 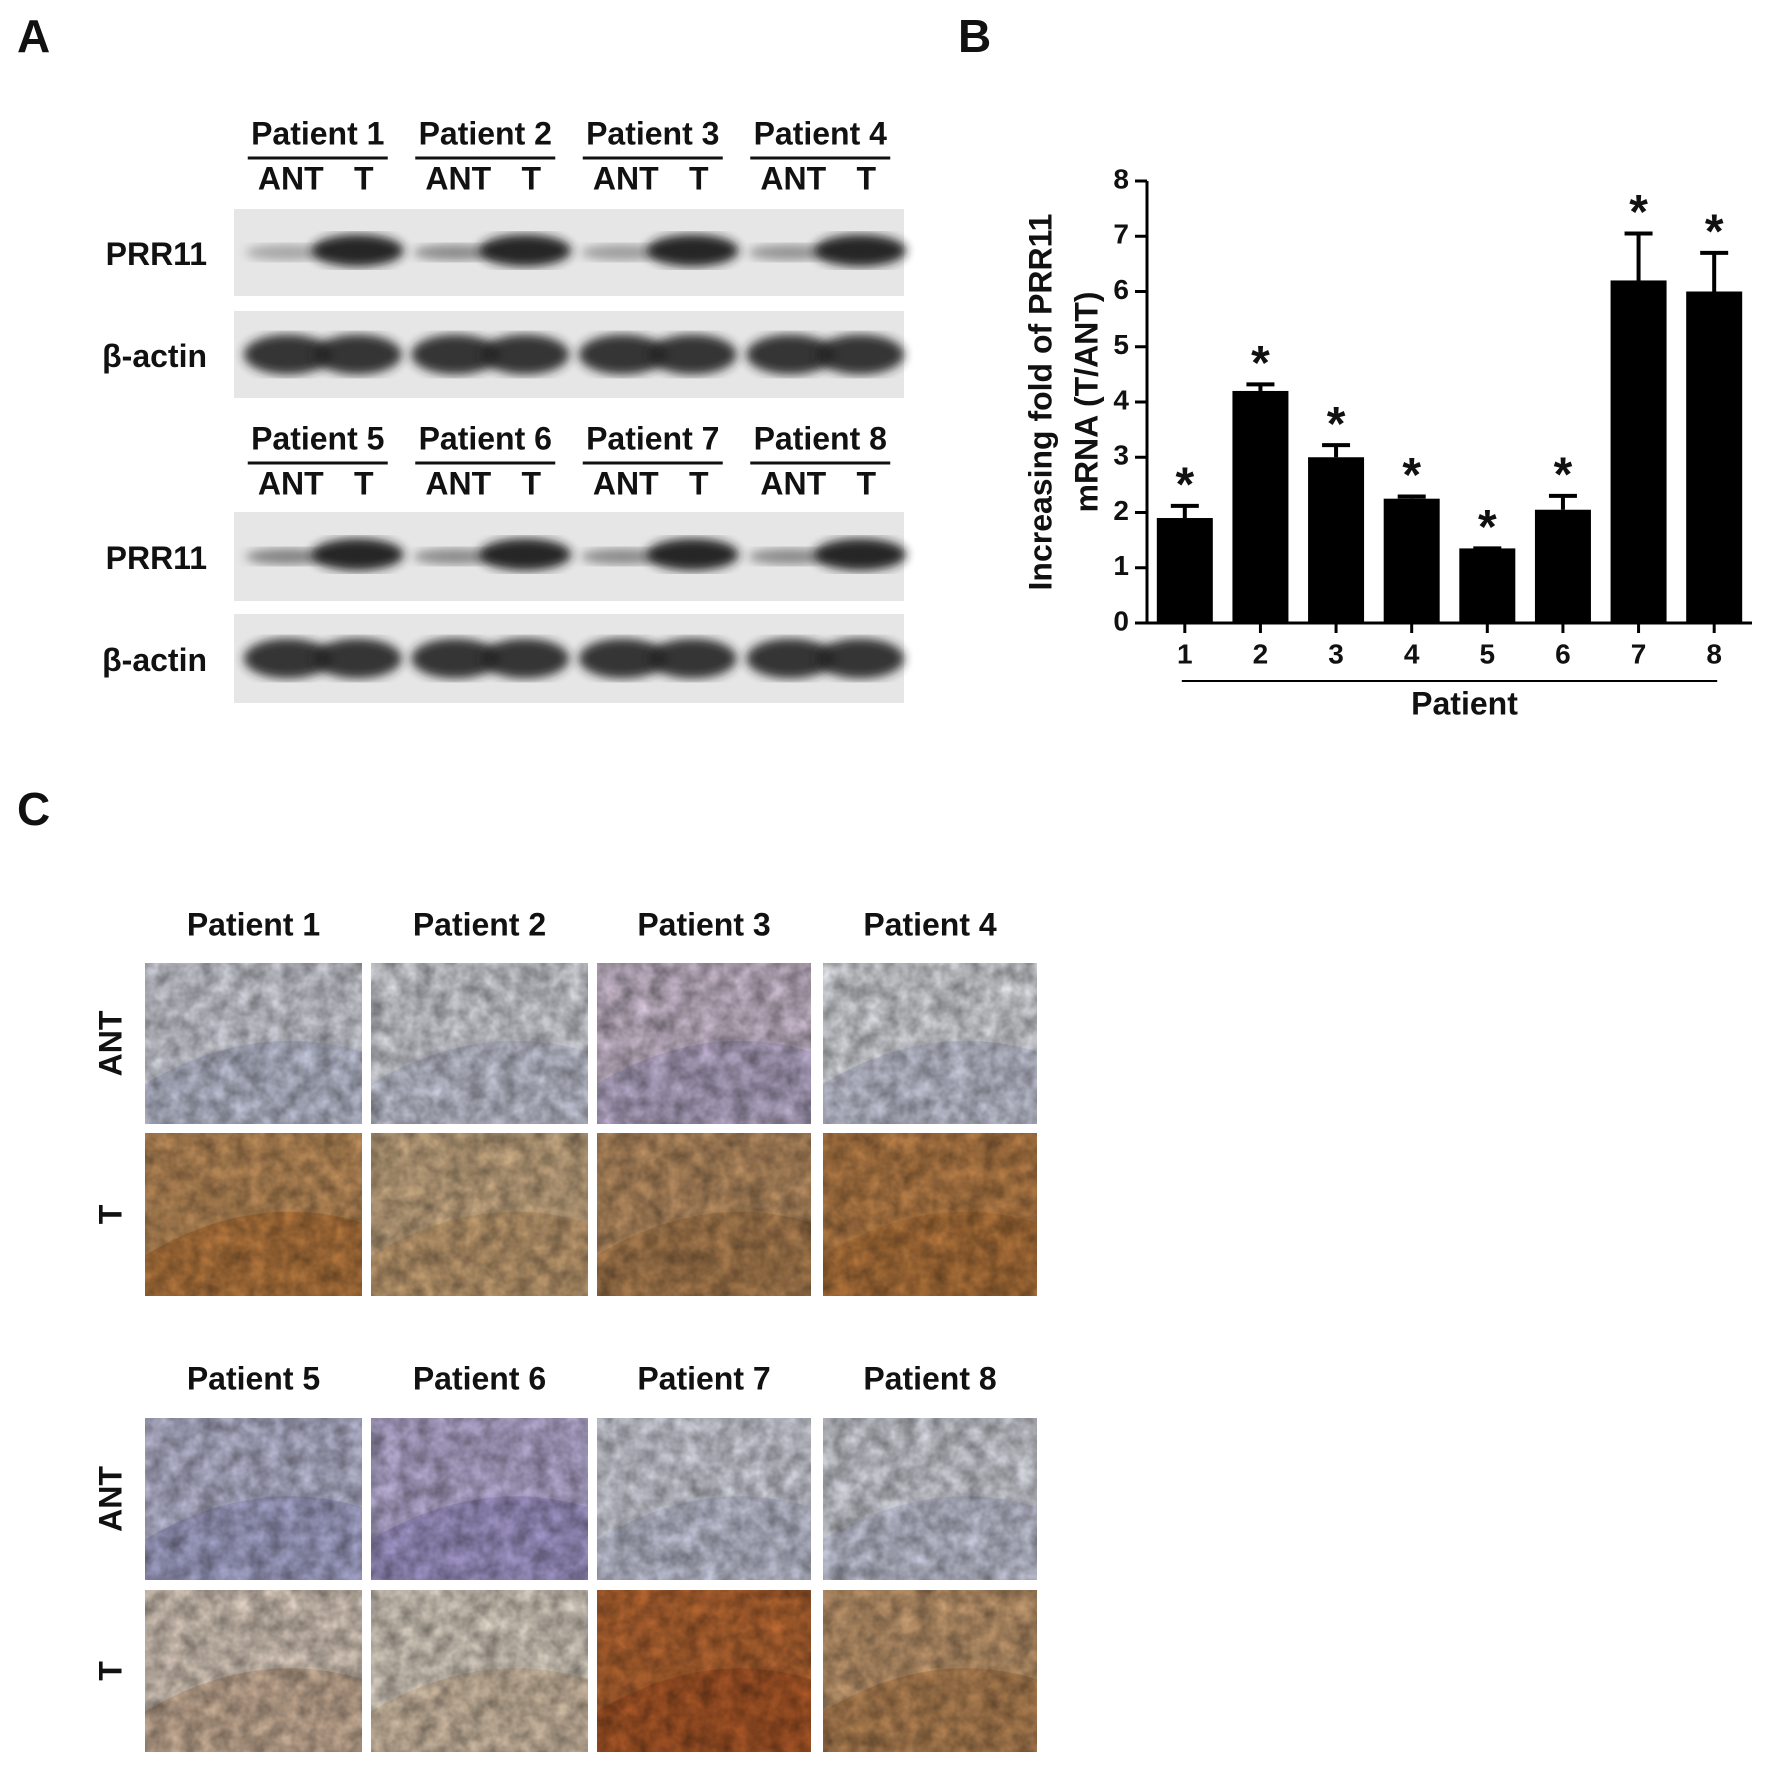 What do you see at coordinates (1121, 399) in the screenshot?
I see `y-tick-label: 4` at bounding box center [1121, 399].